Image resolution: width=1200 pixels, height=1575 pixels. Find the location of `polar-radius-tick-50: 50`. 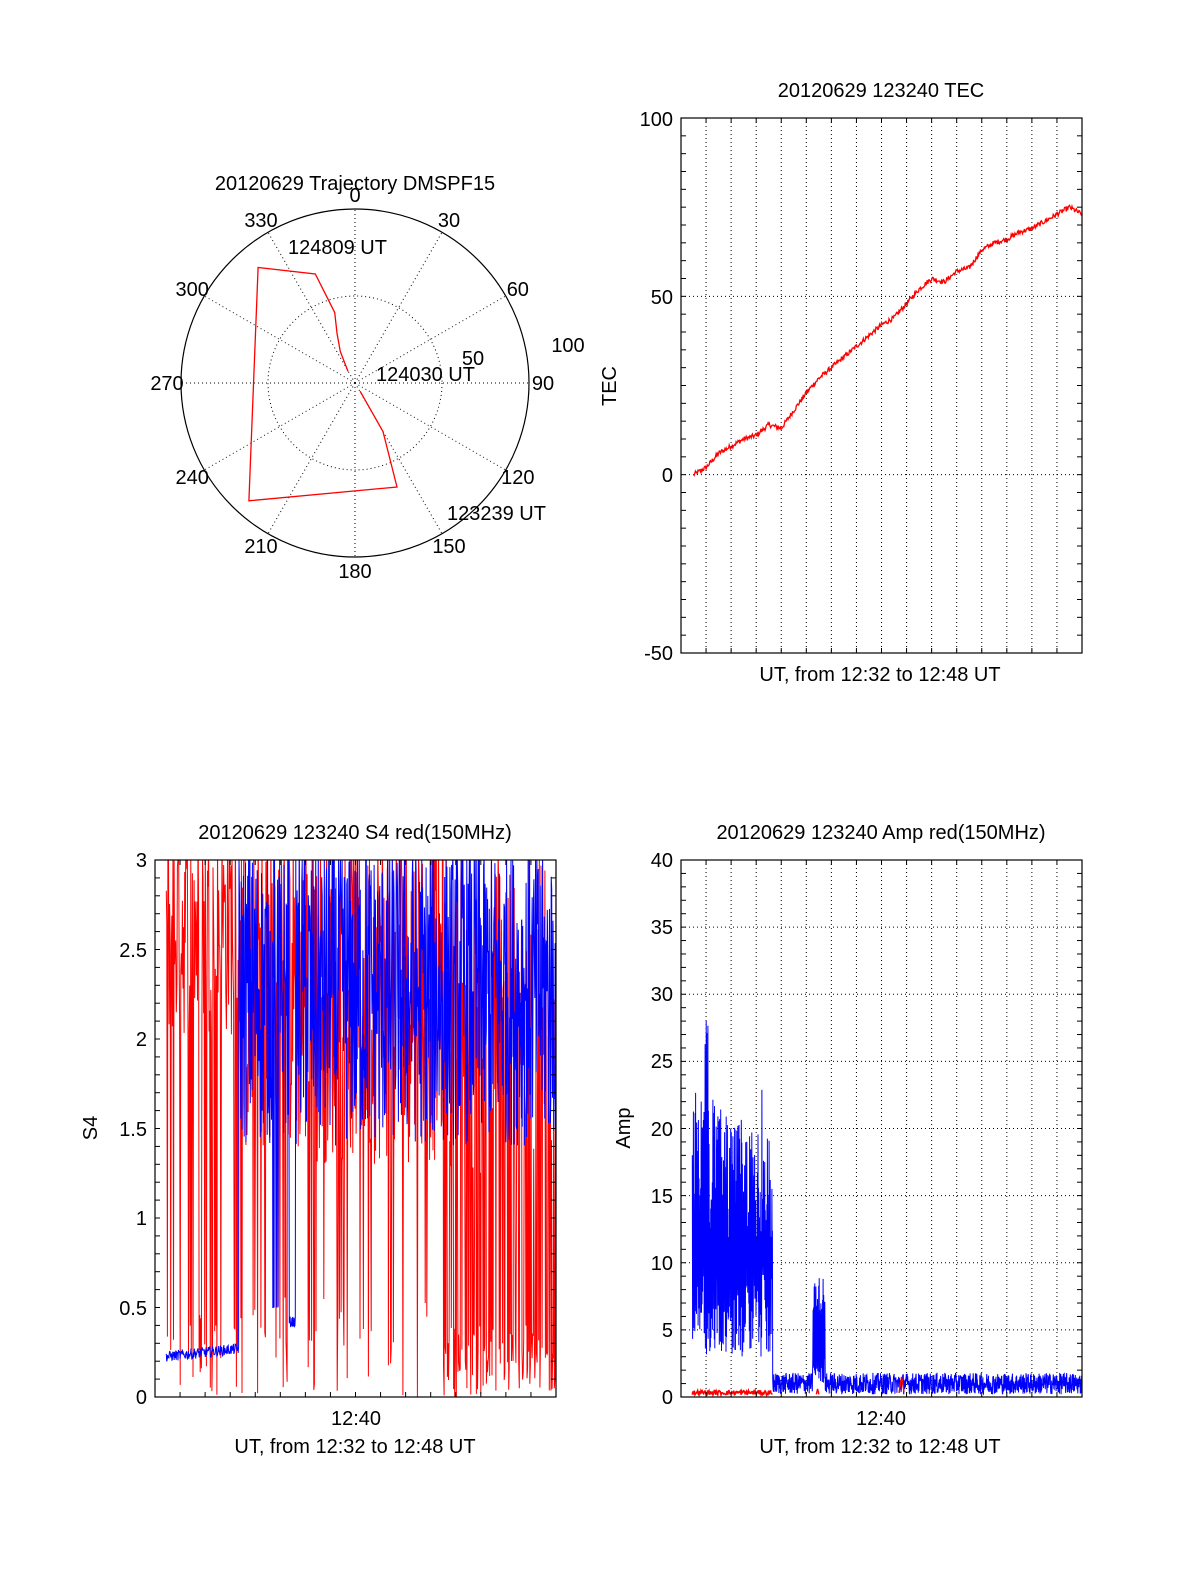

polar-radius-tick-50: 50 is located at coordinates (473, 359).